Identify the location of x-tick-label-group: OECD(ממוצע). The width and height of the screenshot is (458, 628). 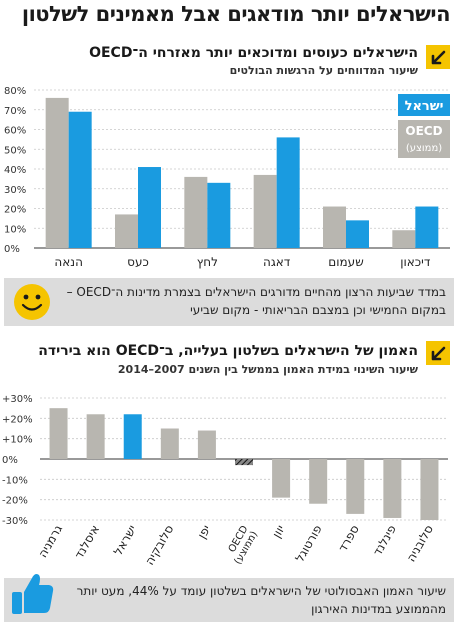
(244, 545).